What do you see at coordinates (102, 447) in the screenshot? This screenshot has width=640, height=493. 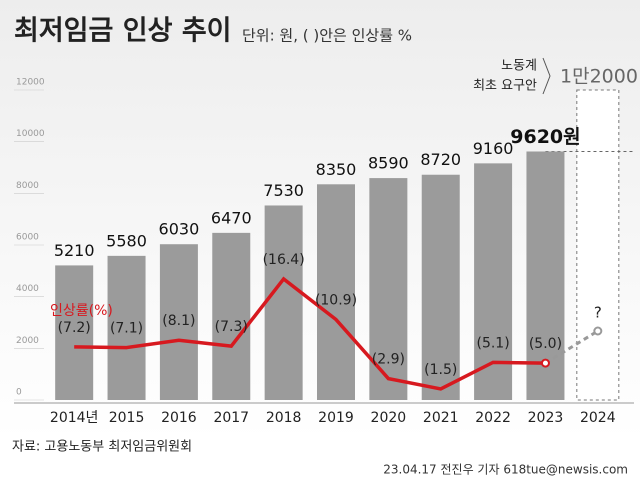 I see `source: 자료: 고용노동부 최저임금위원회` at bounding box center [102, 447].